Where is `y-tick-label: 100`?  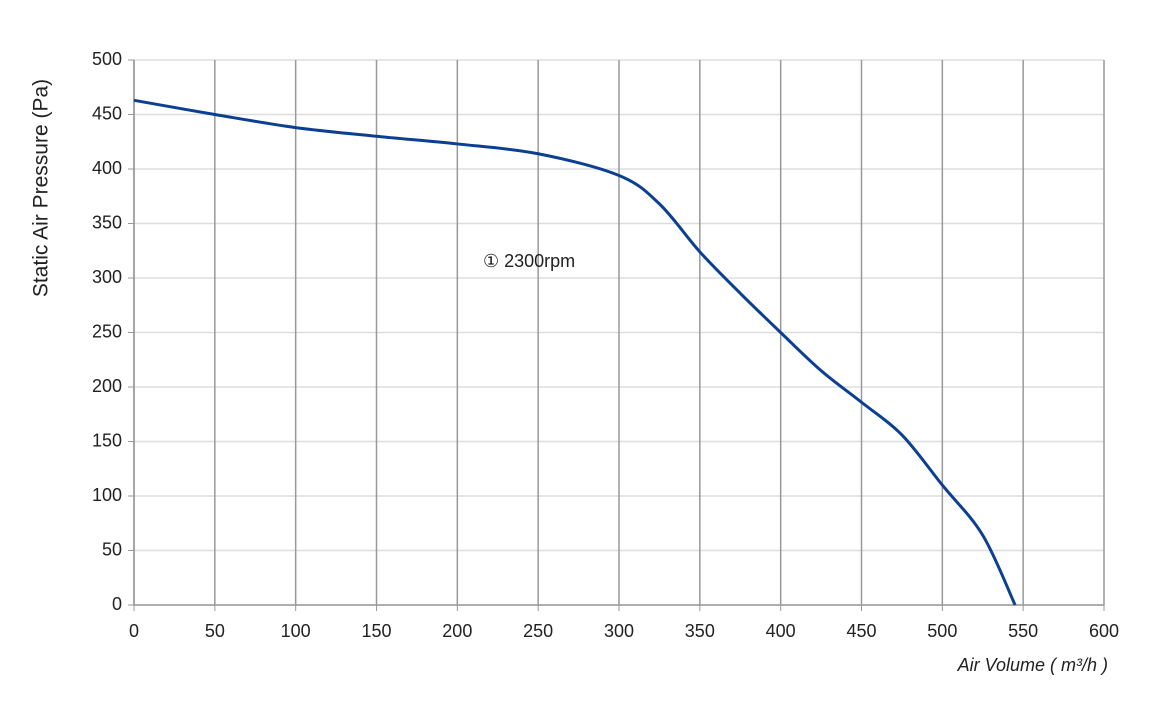 y-tick-label: 100 is located at coordinates (107, 495).